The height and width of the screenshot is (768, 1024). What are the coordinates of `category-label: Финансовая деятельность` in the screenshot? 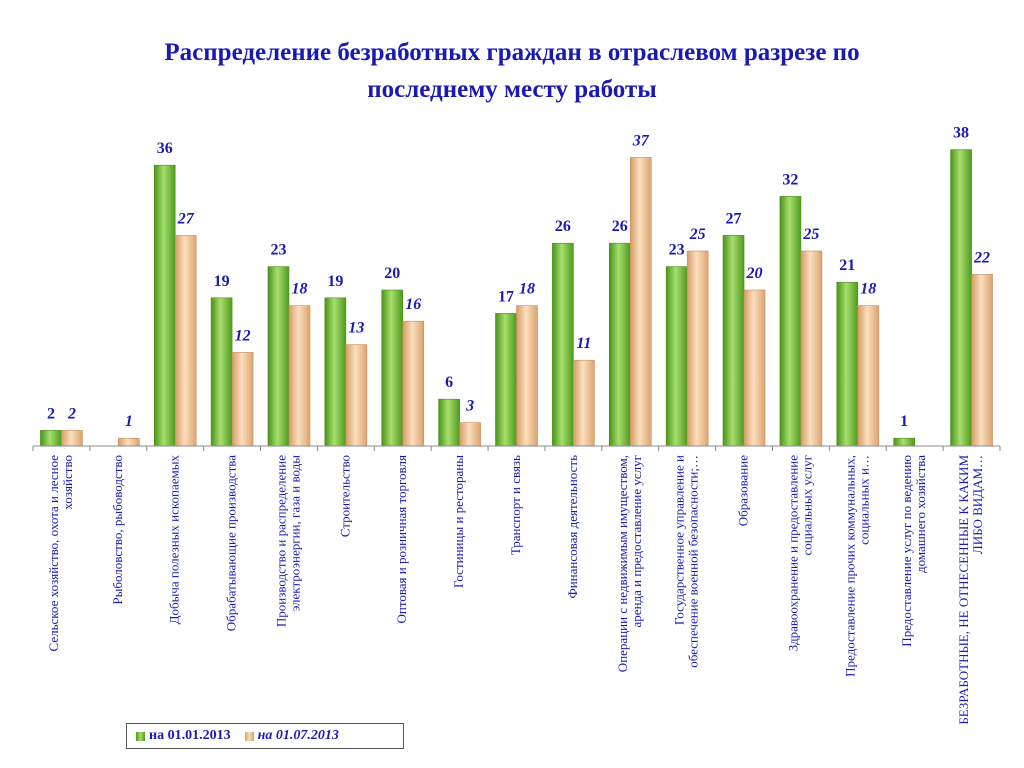 It's located at (572, 527).